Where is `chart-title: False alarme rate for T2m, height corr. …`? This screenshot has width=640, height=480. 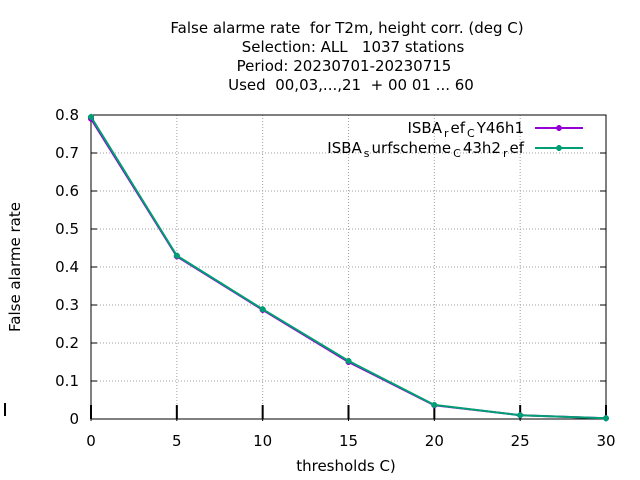 chart-title: False alarme rate for T2m, height corr. … is located at coordinates (346, 56).